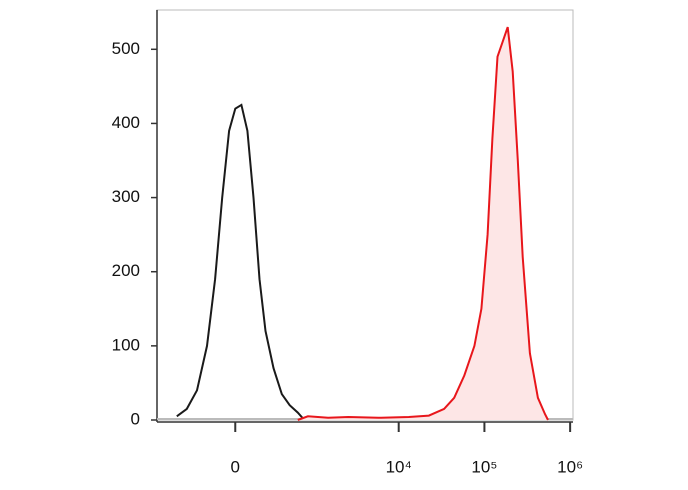  I want to click on y-tick-label: 400, so click(126, 122).